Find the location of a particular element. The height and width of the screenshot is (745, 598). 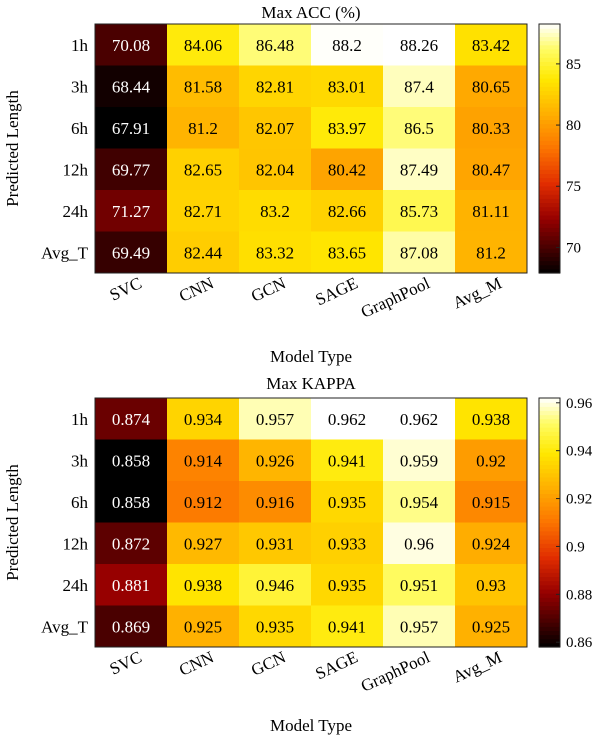

cell-value-label: 69.77 is located at coordinates (131, 169).